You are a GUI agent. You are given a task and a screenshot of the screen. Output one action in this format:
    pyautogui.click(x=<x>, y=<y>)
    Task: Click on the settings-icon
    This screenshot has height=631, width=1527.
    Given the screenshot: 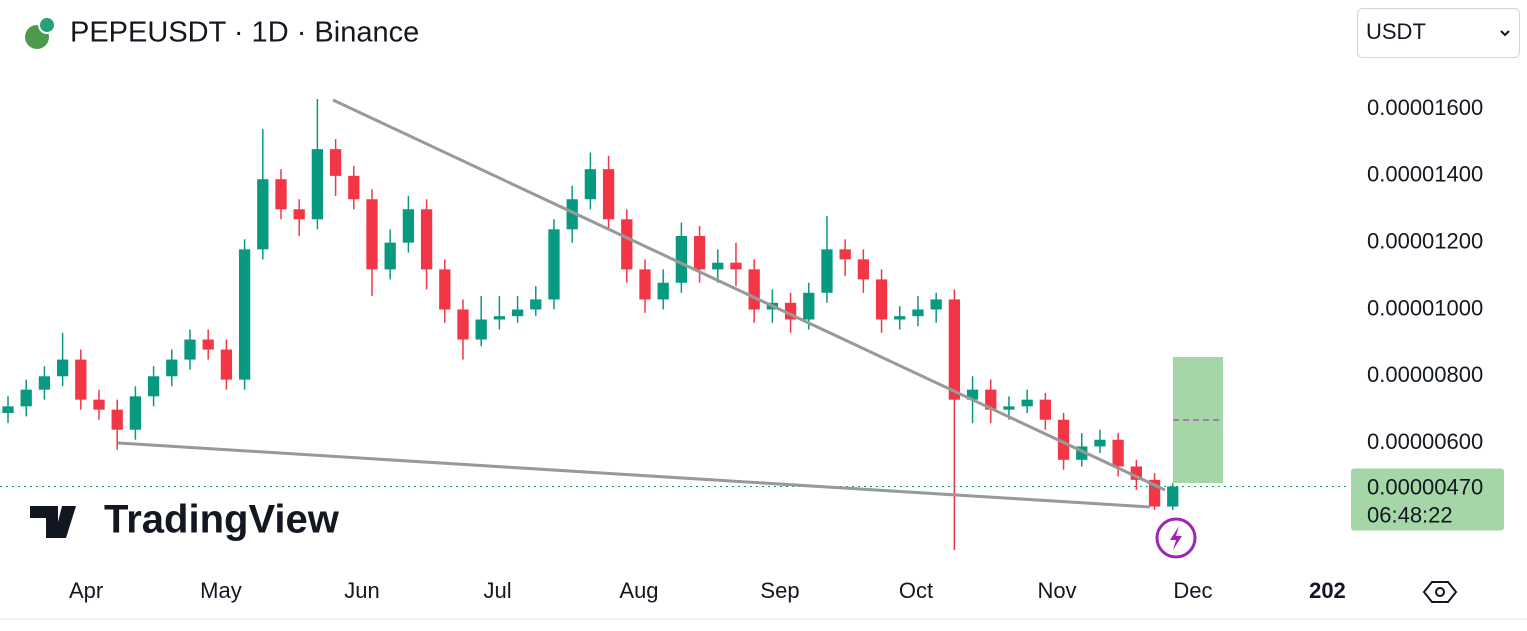 What is the action you would take?
    pyautogui.click(x=1440, y=592)
    